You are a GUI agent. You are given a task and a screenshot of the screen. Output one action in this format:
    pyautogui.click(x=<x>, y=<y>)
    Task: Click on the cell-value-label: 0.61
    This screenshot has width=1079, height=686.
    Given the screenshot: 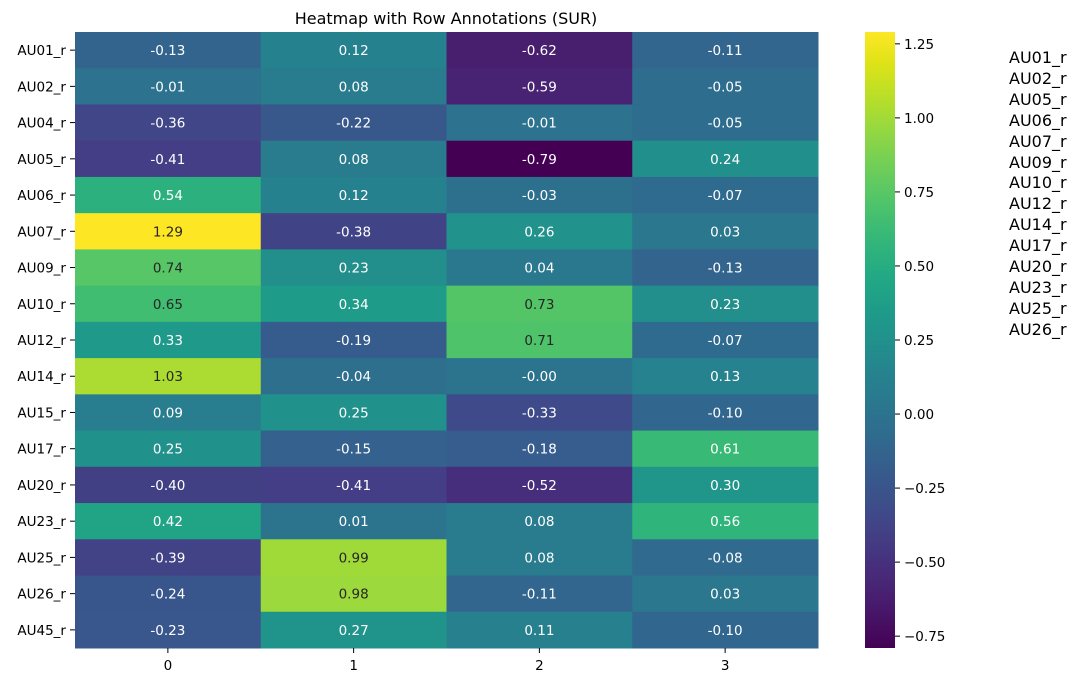 What is the action you would take?
    pyautogui.click(x=725, y=450)
    